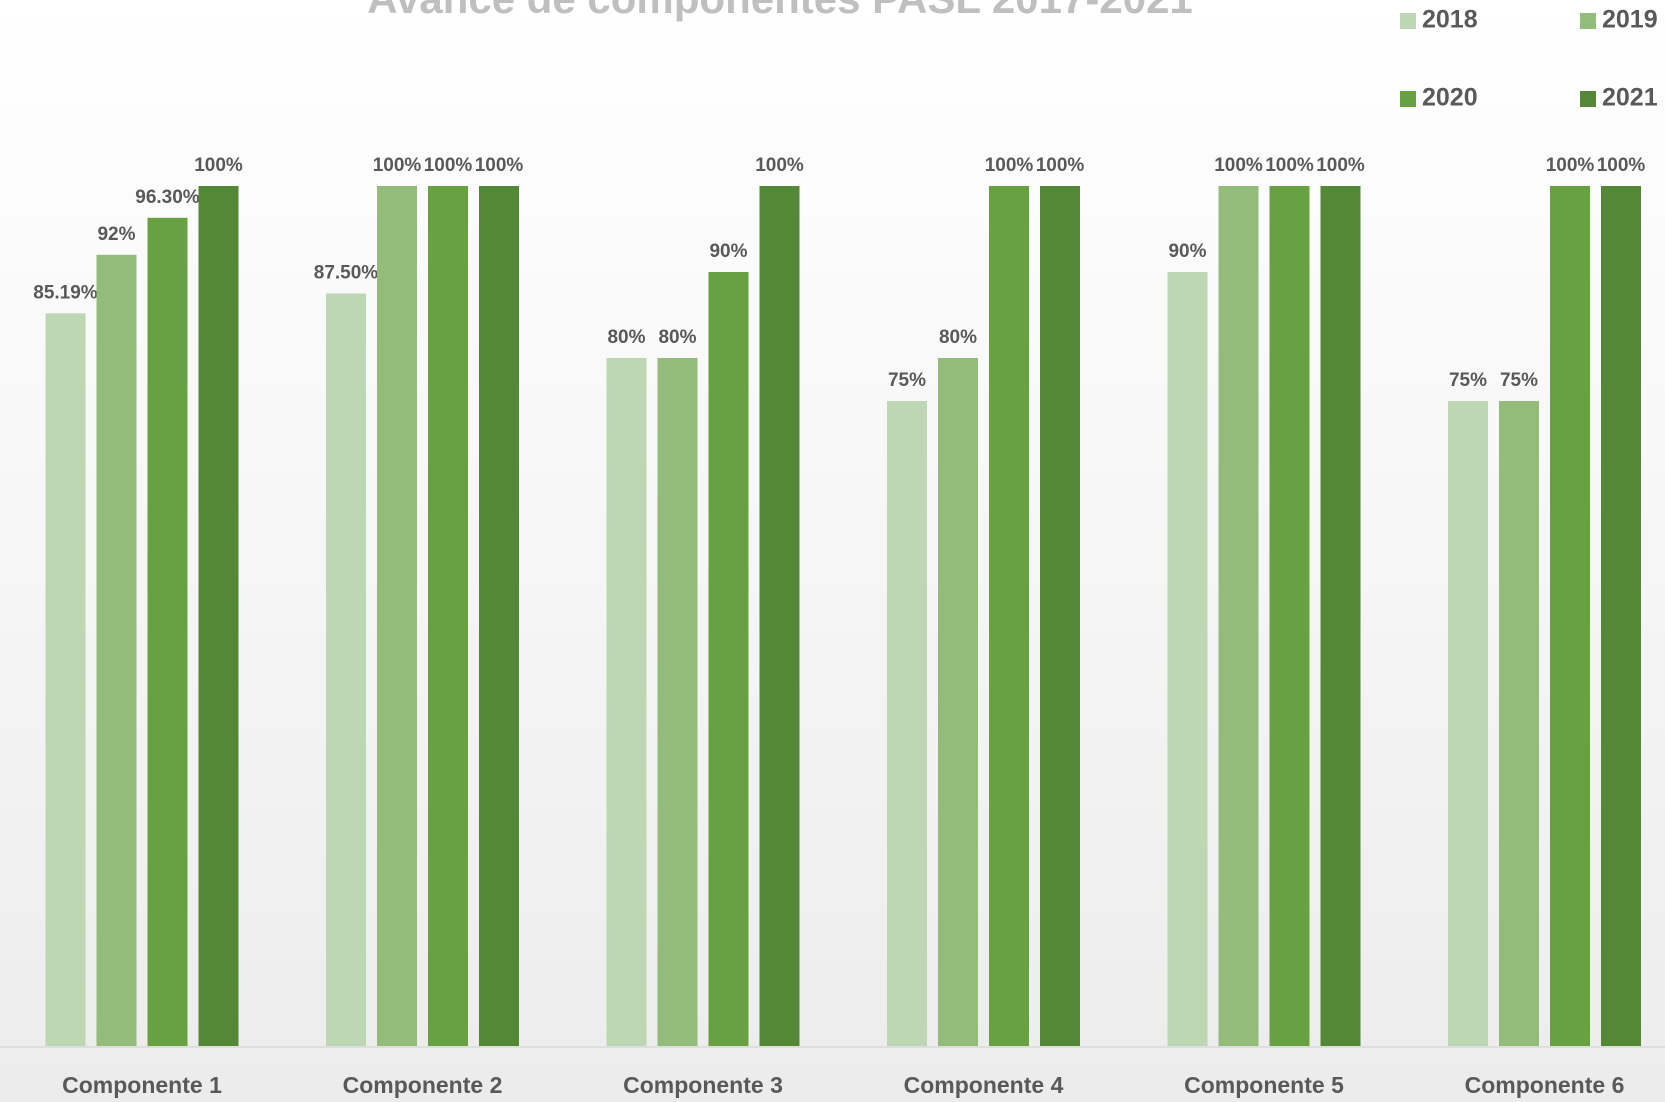 The width and height of the screenshot is (1665, 1102). Describe the element at coordinates (1630, 20) in the screenshot. I see `legend-label: 2019` at that location.